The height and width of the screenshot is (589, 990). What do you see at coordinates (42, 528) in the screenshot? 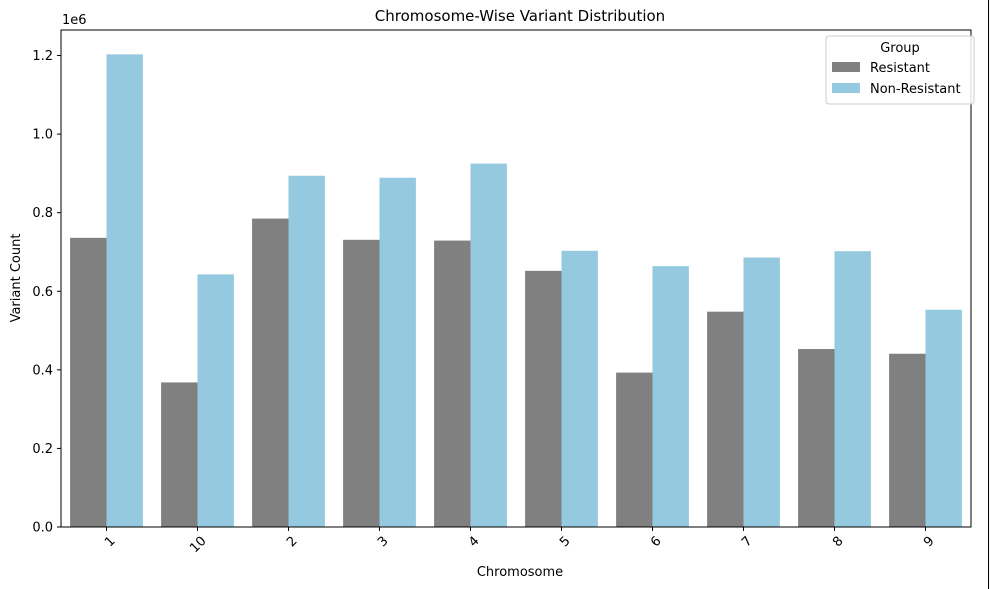
I see `y-tick-label: 0.0` at bounding box center [42, 528].